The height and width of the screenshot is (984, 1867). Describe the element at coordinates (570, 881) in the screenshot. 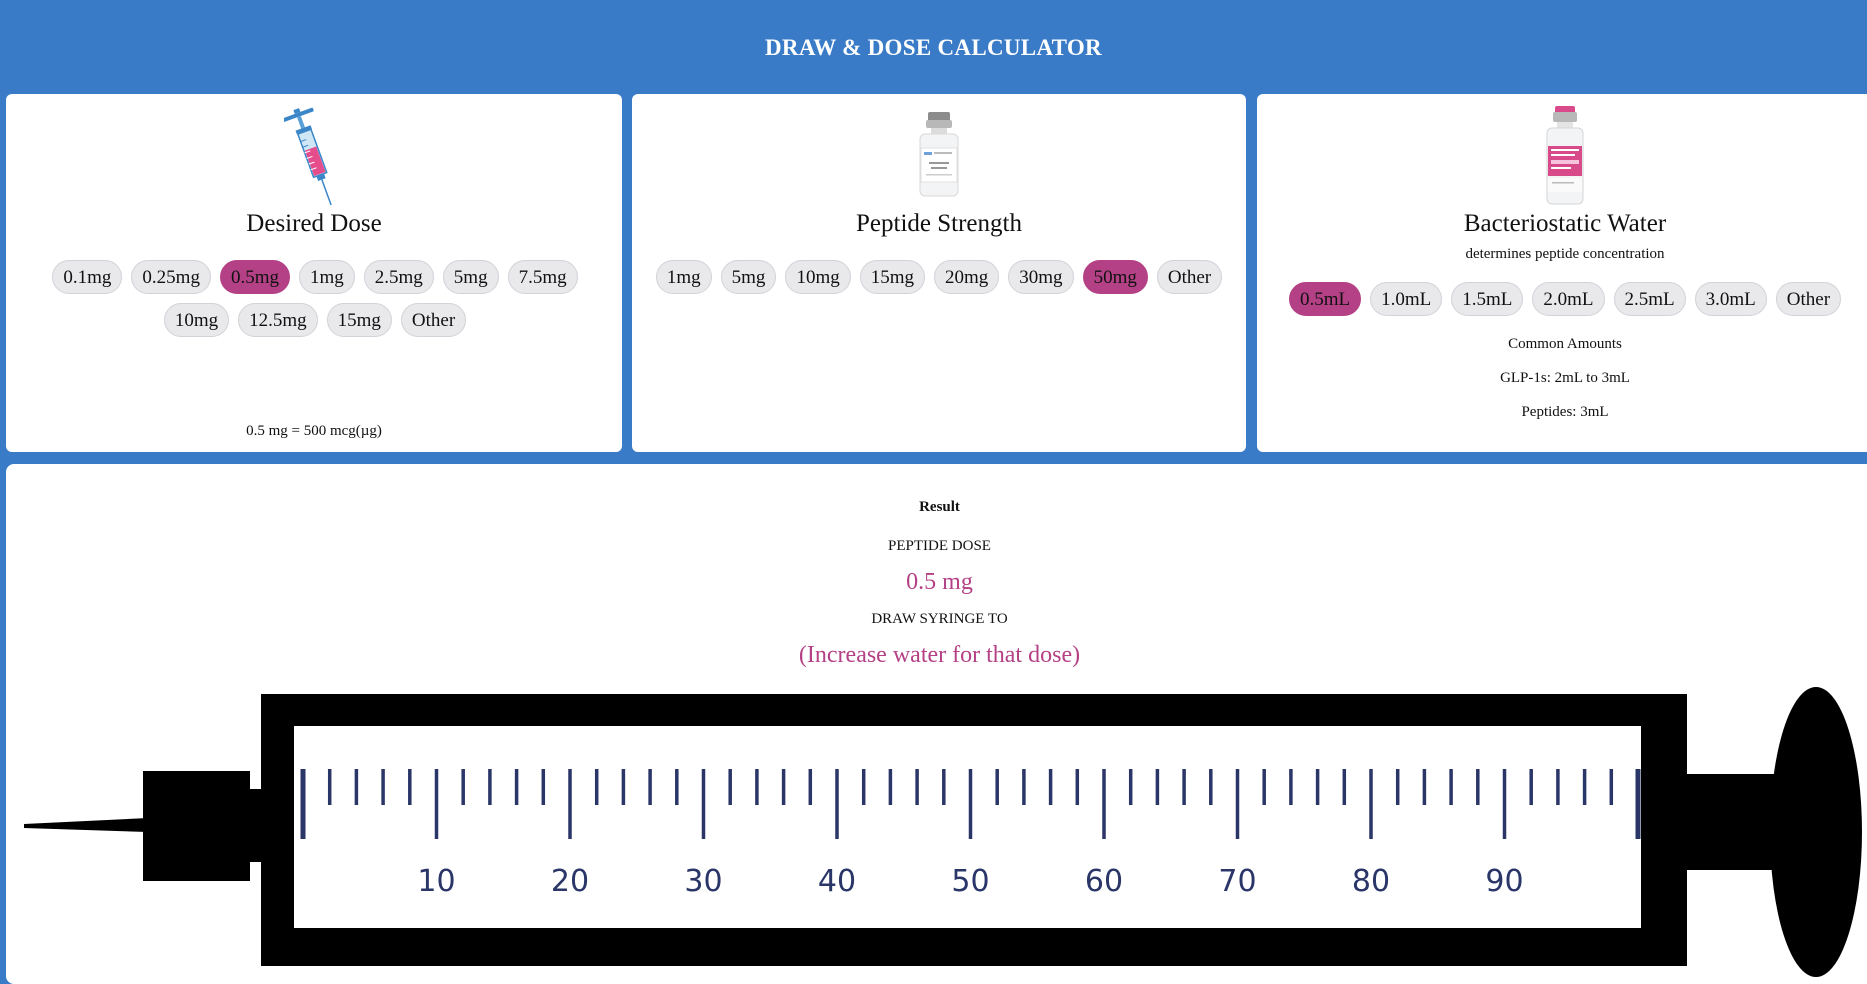

I see `scale-label-20: 20` at that location.